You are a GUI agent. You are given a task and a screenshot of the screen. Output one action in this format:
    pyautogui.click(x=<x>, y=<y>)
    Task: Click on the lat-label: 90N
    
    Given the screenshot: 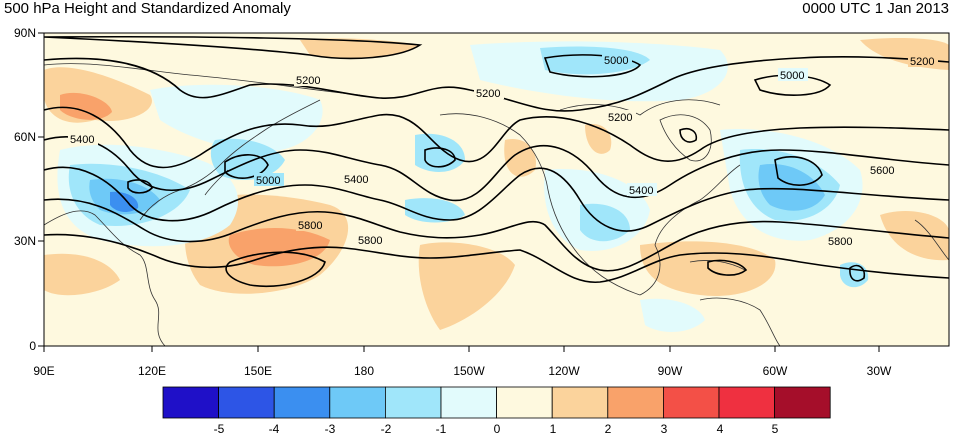 What is the action you would take?
    pyautogui.click(x=25, y=33)
    